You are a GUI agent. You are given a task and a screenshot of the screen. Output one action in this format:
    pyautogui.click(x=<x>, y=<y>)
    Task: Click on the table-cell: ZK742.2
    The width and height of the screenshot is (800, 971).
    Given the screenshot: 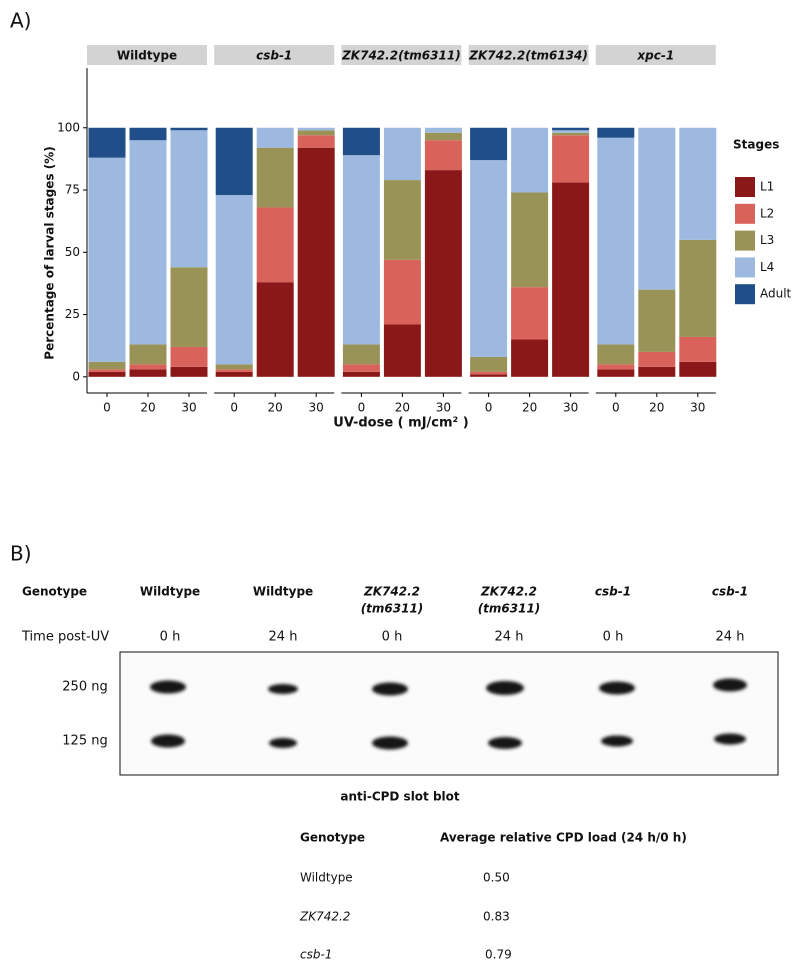 What is the action you would take?
    pyautogui.click(x=324, y=917)
    